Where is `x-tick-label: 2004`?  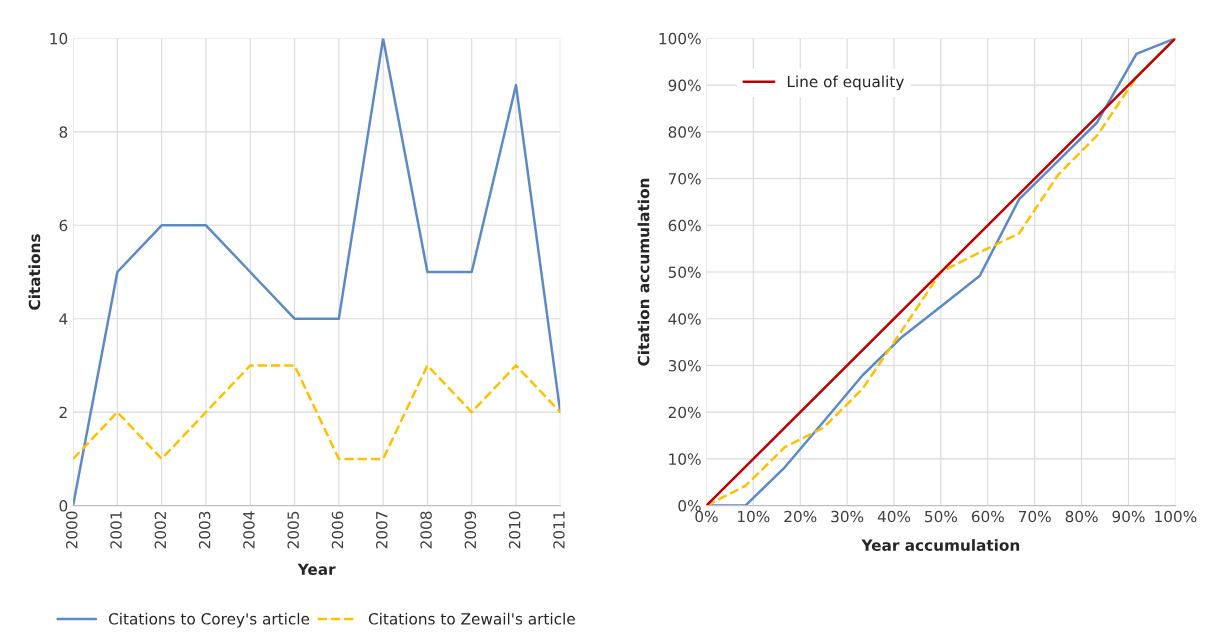 x-tick-label: 2004 is located at coordinates (249, 530).